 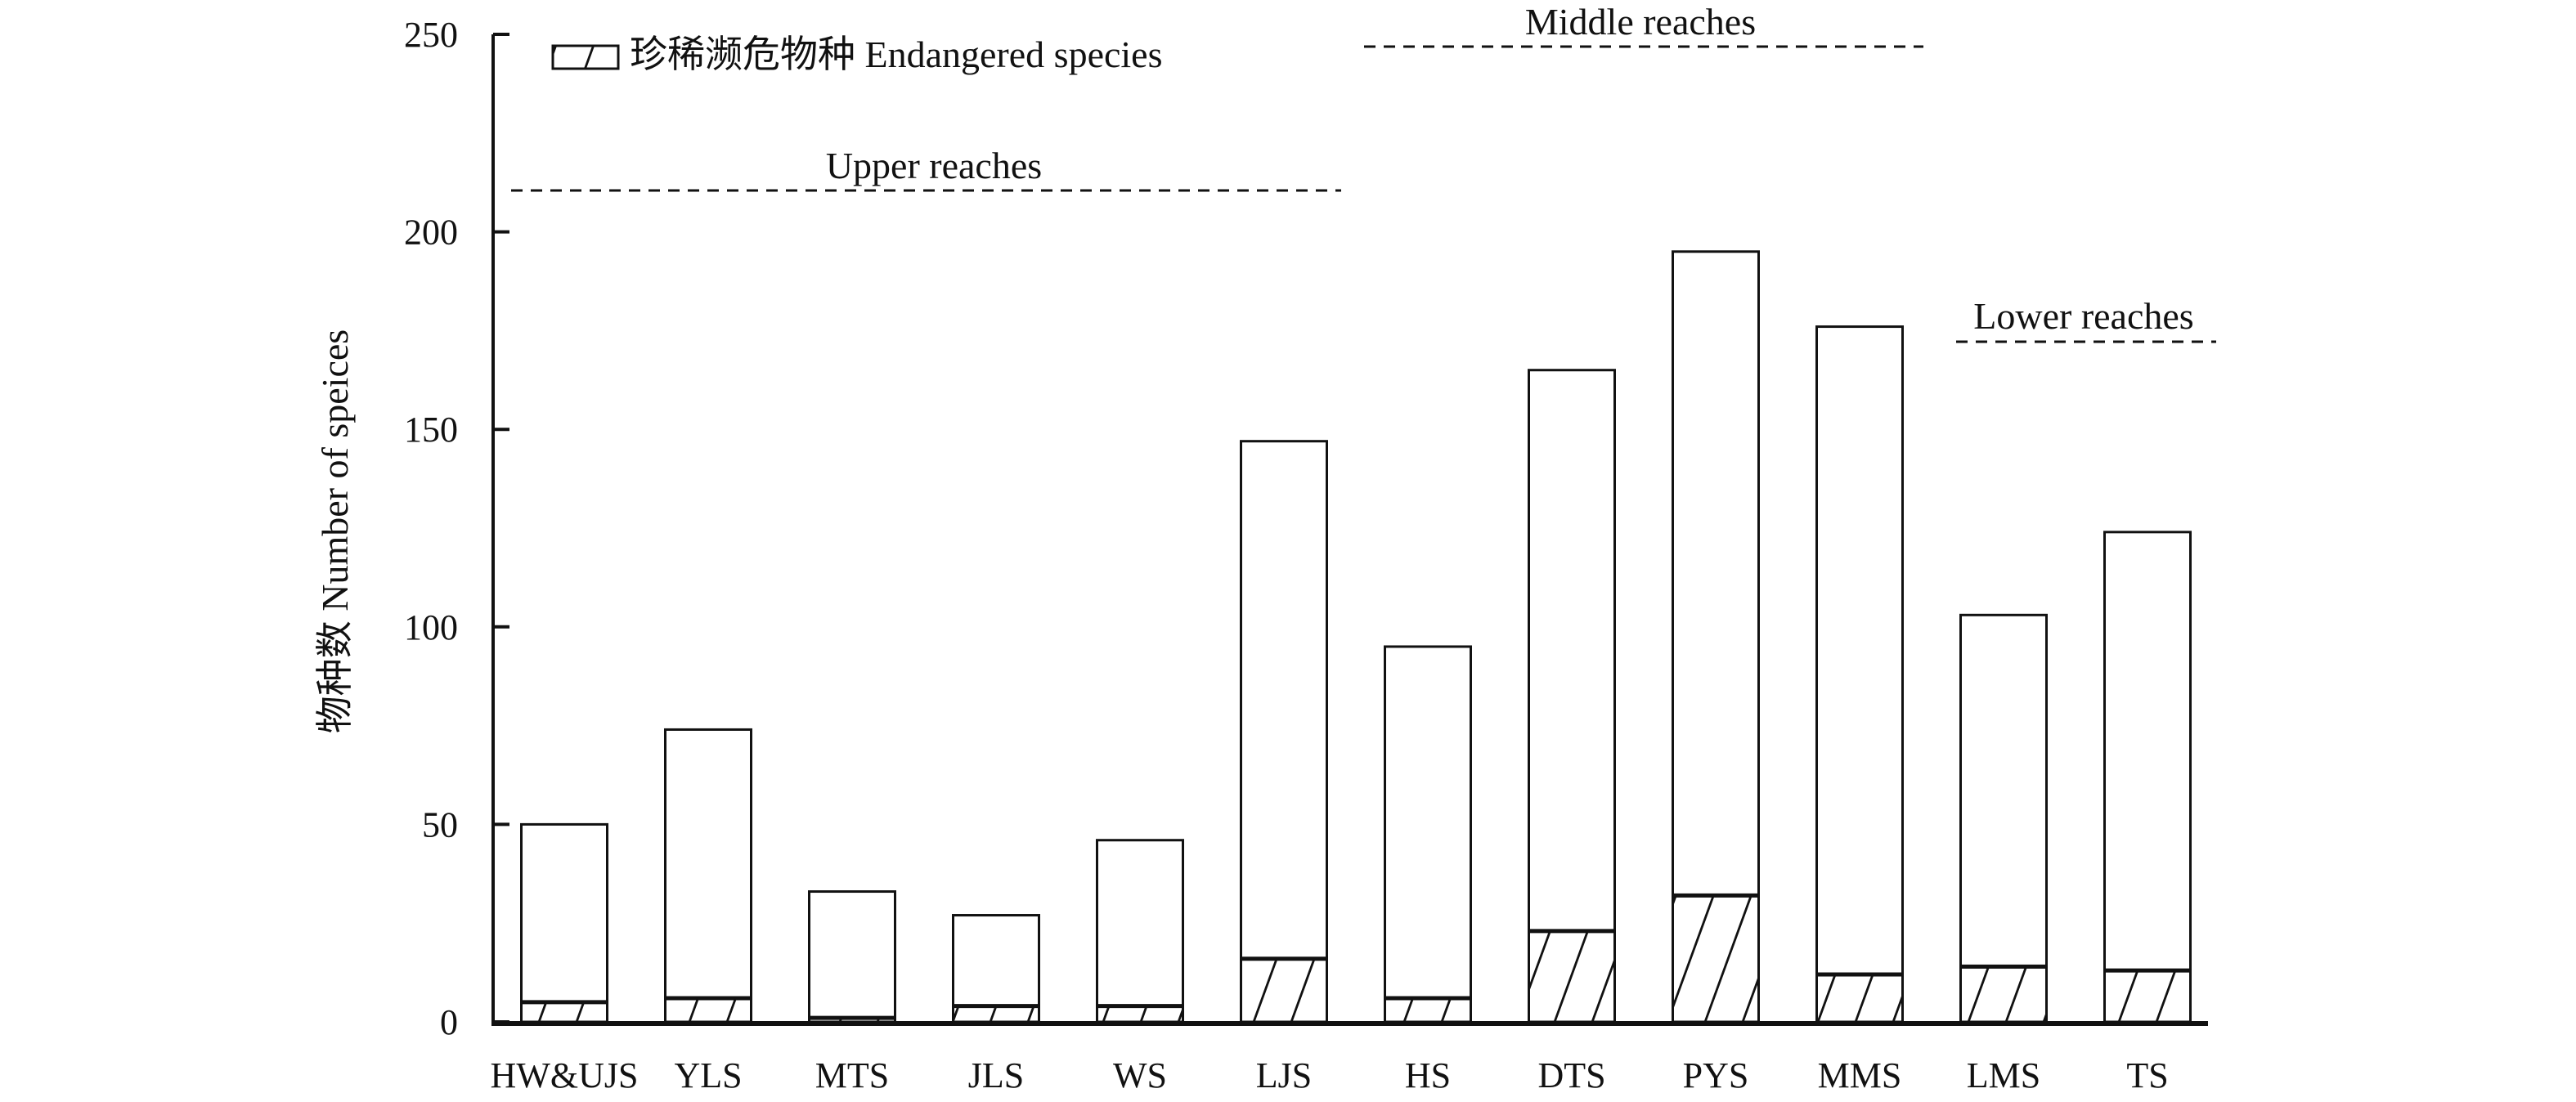 I want to click on y-tick-label: 0, so click(x=449, y=1022).